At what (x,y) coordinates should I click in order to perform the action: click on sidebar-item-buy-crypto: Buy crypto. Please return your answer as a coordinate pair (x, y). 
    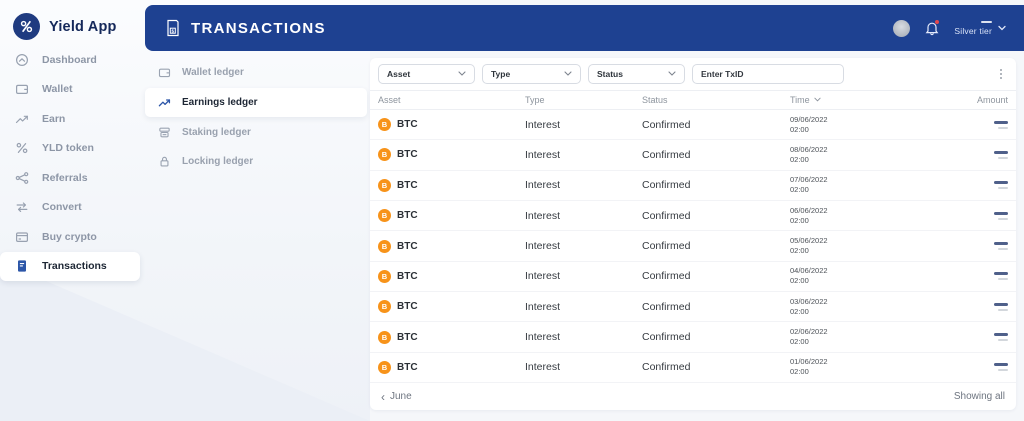
    Looking at the image, I should click on (70, 237).